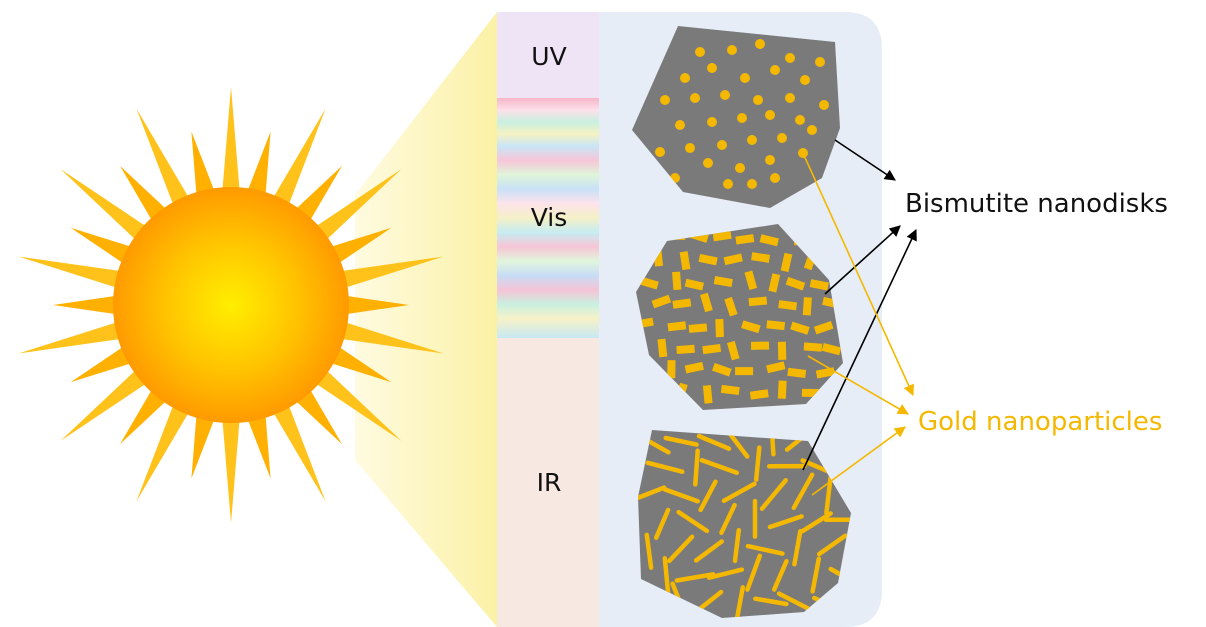 This screenshot has height=627, width=1206. I want to click on nanodisk-with-nanospheres, so click(736, 117).